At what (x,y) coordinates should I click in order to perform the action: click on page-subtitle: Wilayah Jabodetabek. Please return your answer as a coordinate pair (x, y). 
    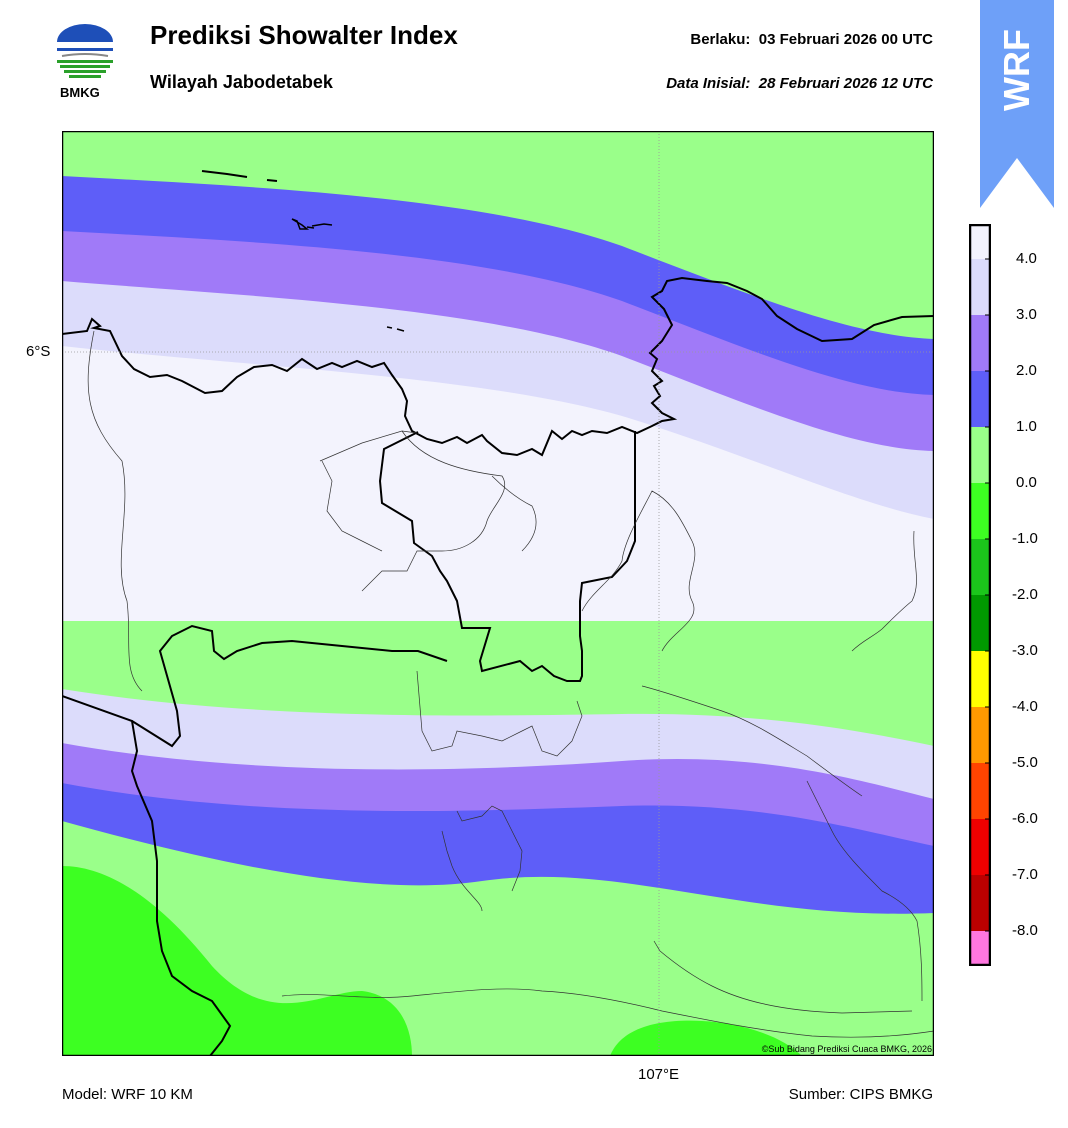
    Looking at the image, I should click on (241, 82).